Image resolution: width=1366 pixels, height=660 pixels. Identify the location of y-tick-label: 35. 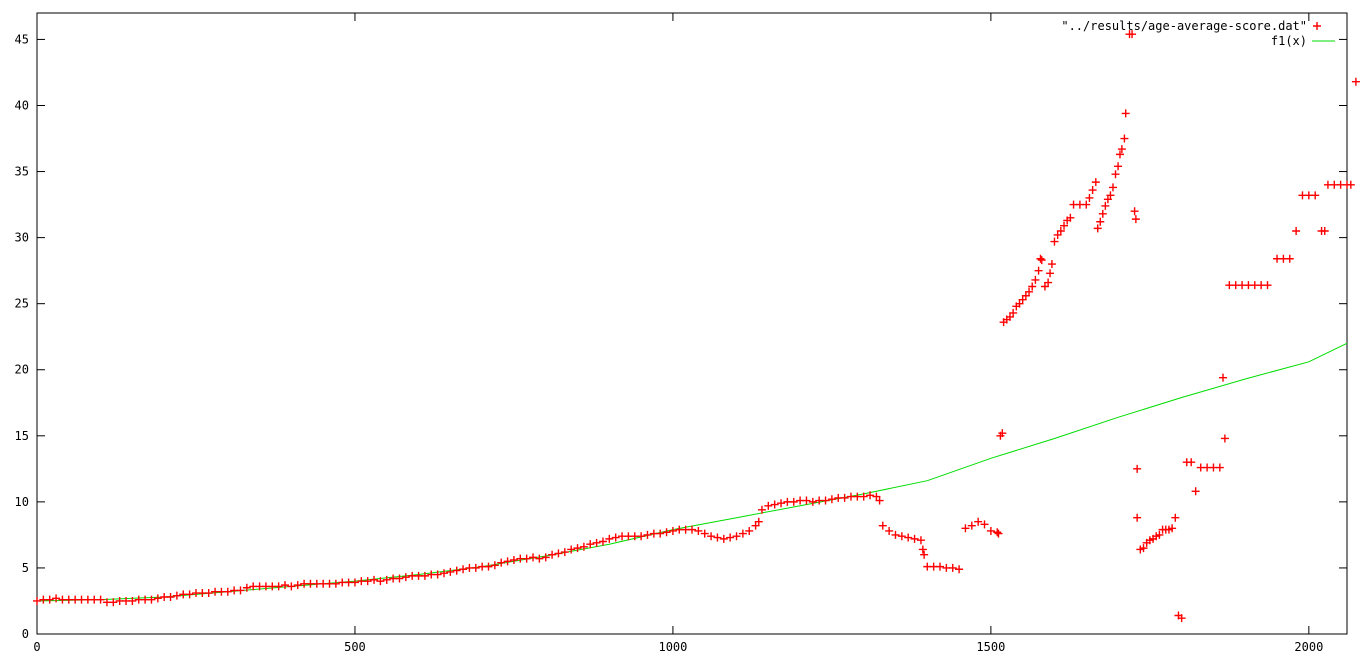
(22, 172).